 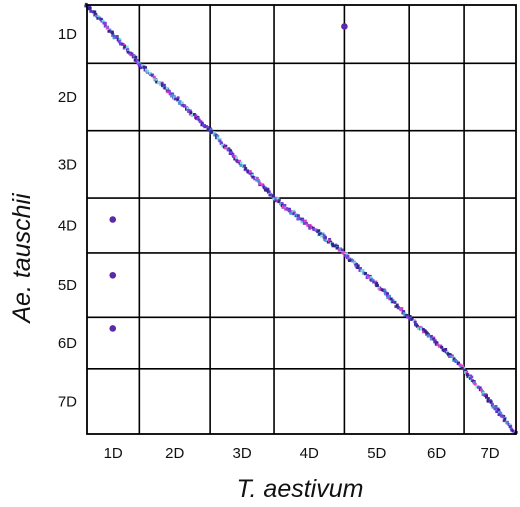 What do you see at coordinates (174, 453) in the screenshot?
I see `x-tick-label: 2D` at bounding box center [174, 453].